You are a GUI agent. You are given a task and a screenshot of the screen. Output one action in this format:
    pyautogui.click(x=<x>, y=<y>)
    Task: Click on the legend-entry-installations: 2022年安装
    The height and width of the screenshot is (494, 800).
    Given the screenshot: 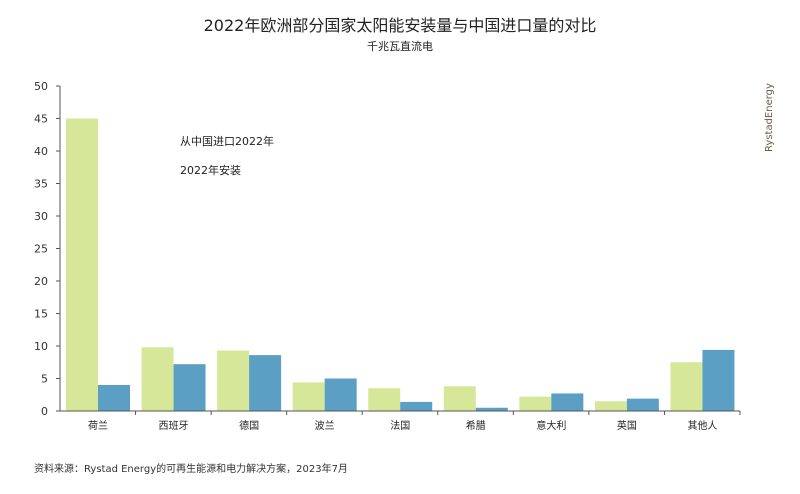 What is the action you would take?
    pyautogui.click(x=210, y=170)
    